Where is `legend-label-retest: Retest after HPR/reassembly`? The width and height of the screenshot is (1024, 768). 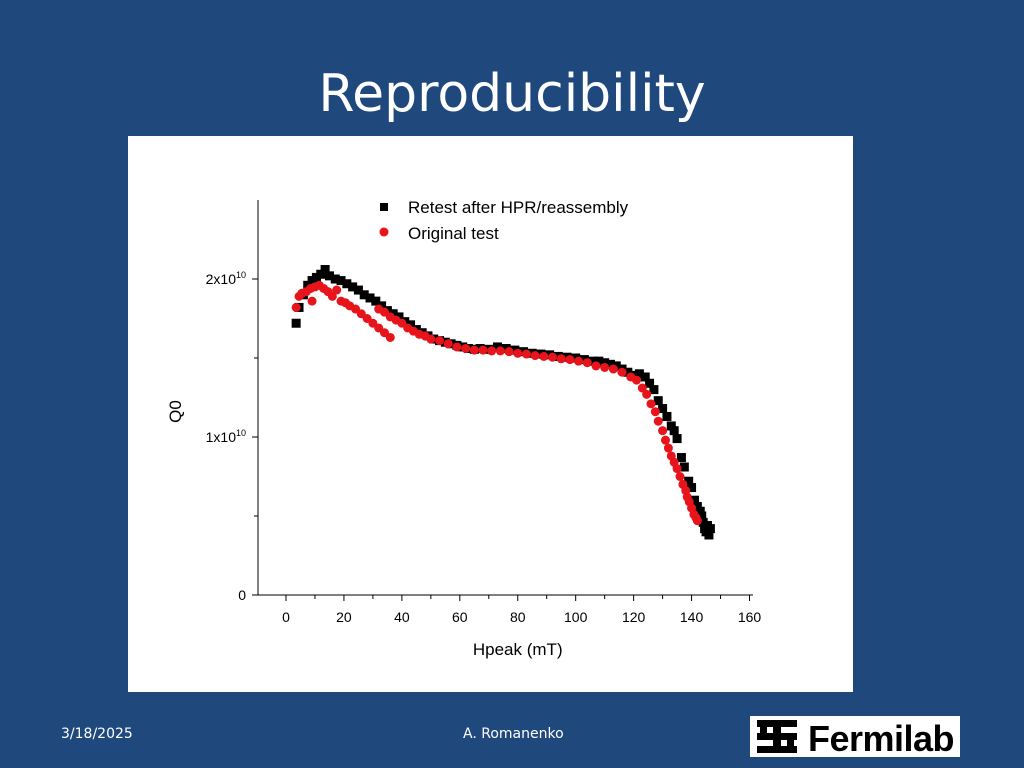 legend-label-retest: Retest after HPR/reassembly is located at coordinates (518, 207).